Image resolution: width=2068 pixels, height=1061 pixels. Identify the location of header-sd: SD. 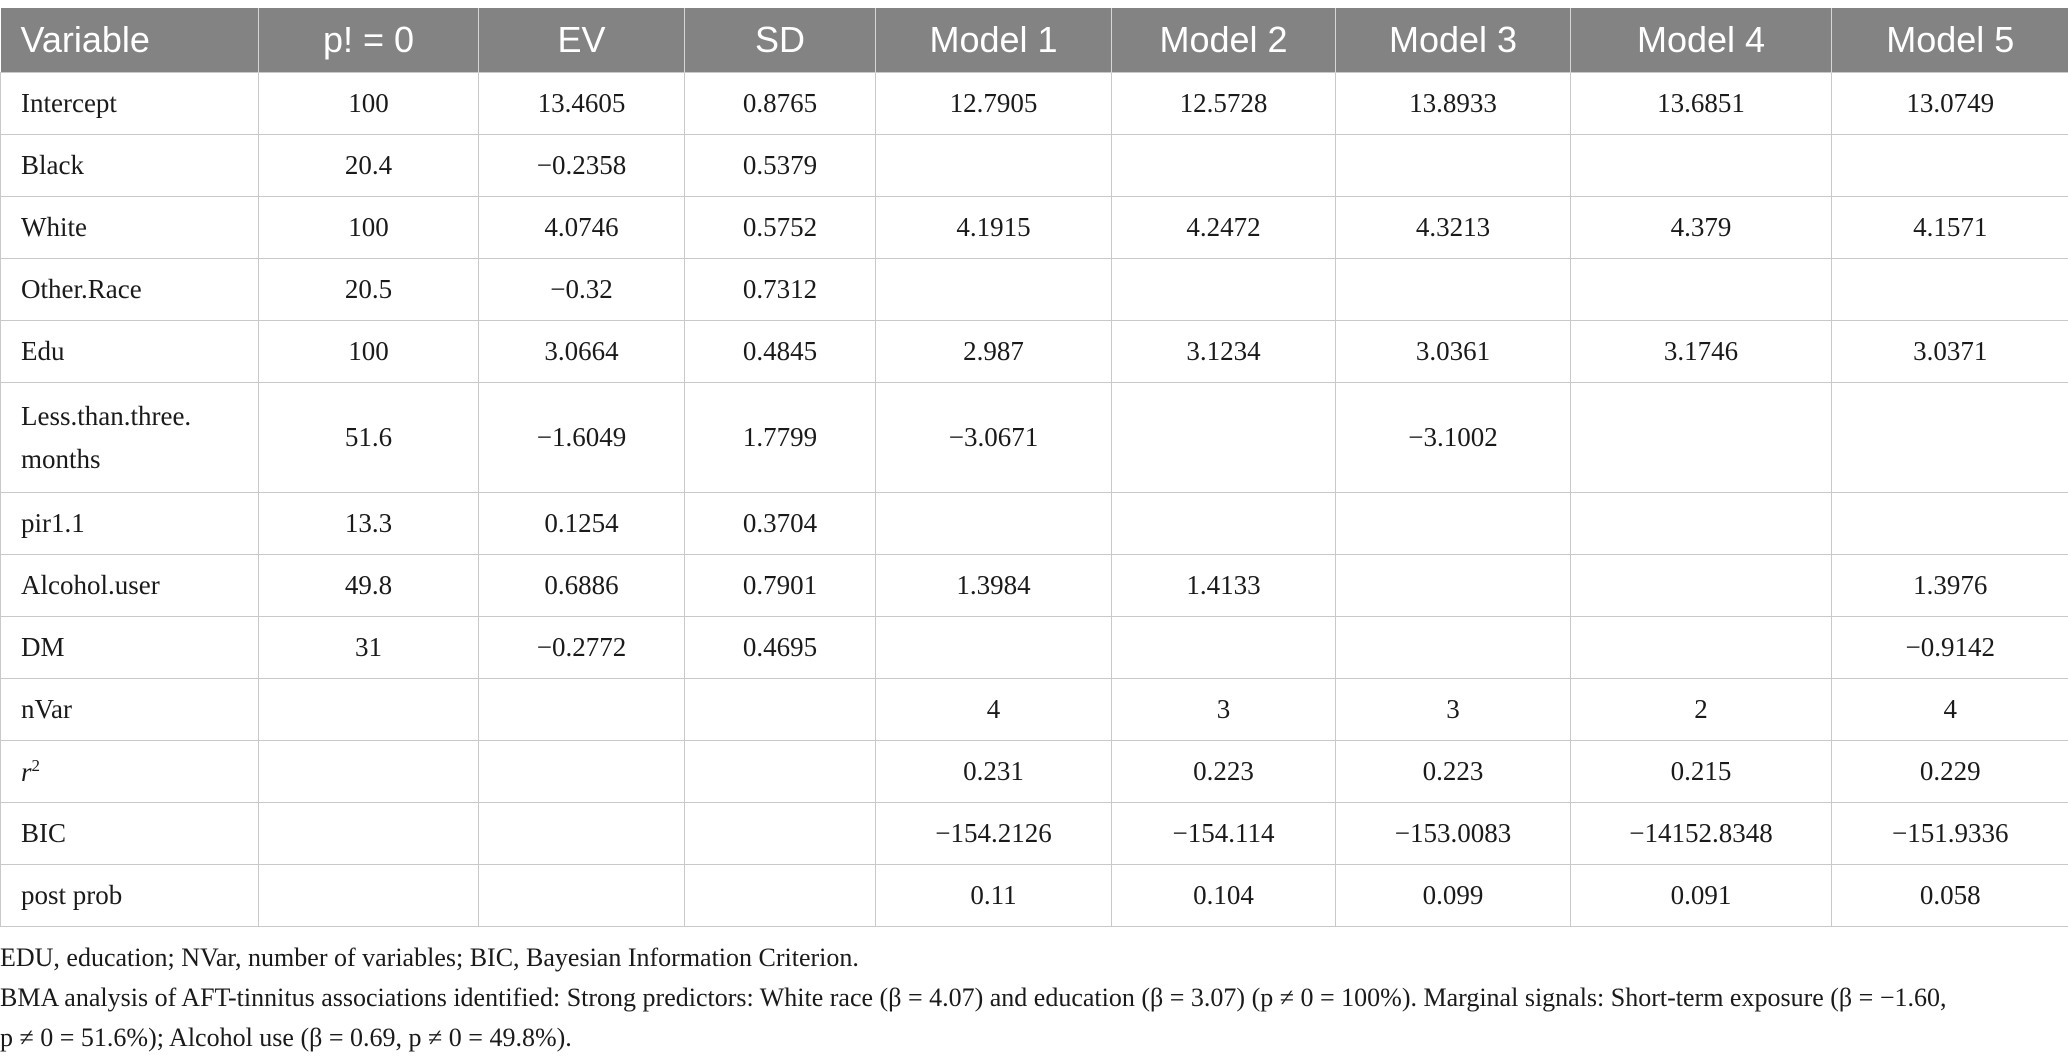
(780, 40).